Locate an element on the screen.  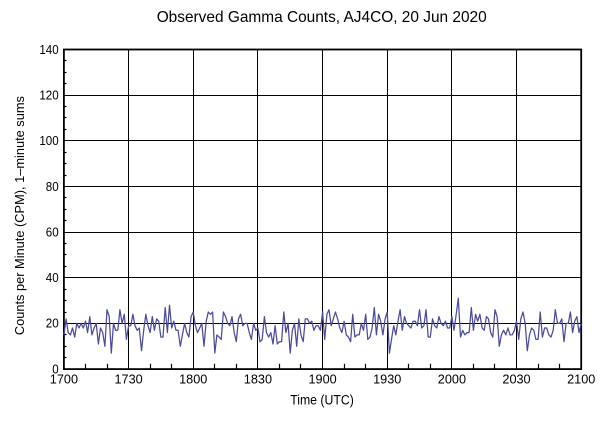
svg-text: 0 is located at coordinates (55, 368).